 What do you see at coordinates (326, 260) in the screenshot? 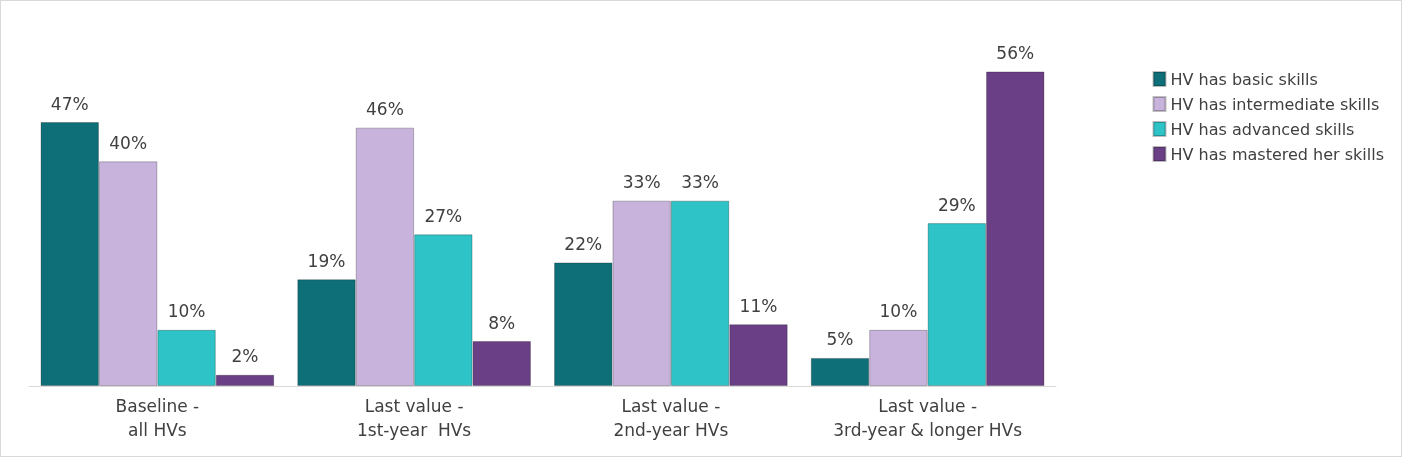
I see `data-label: 19%` at bounding box center [326, 260].